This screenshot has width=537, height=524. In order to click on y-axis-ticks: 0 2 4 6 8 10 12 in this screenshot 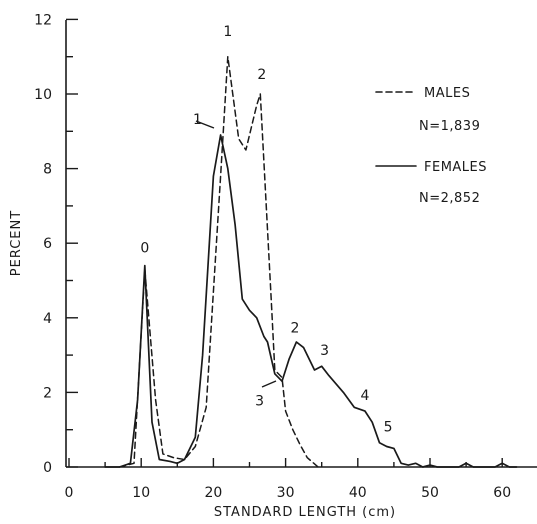, I will do `click(56, 244)`.